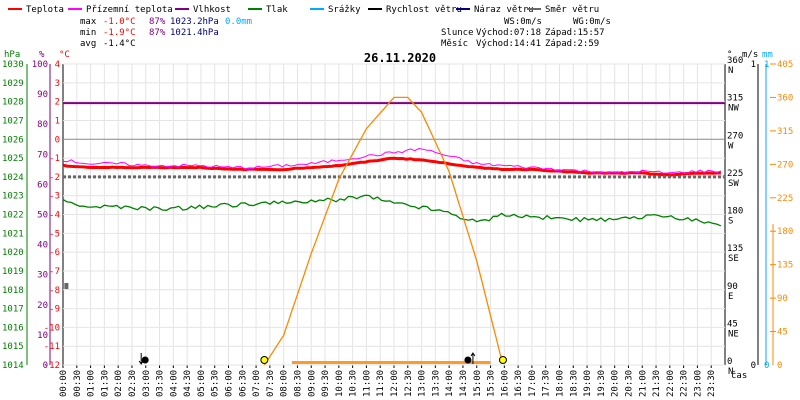  What do you see at coordinates (602, 383) in the screenshot?
I see `x-tick-label: 19:30` at bounding box center [602, 383].